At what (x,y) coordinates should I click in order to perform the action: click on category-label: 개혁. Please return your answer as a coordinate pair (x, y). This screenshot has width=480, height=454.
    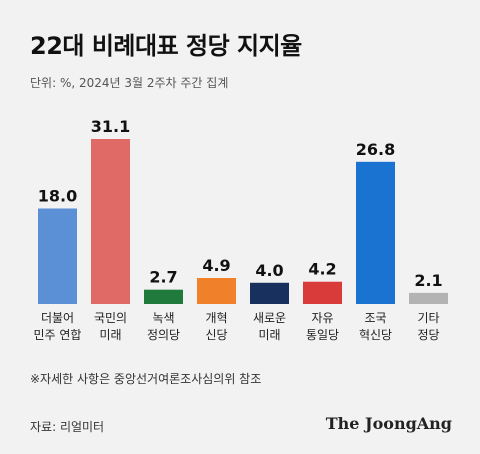
    Looking at the image, I should click on (216, 318).